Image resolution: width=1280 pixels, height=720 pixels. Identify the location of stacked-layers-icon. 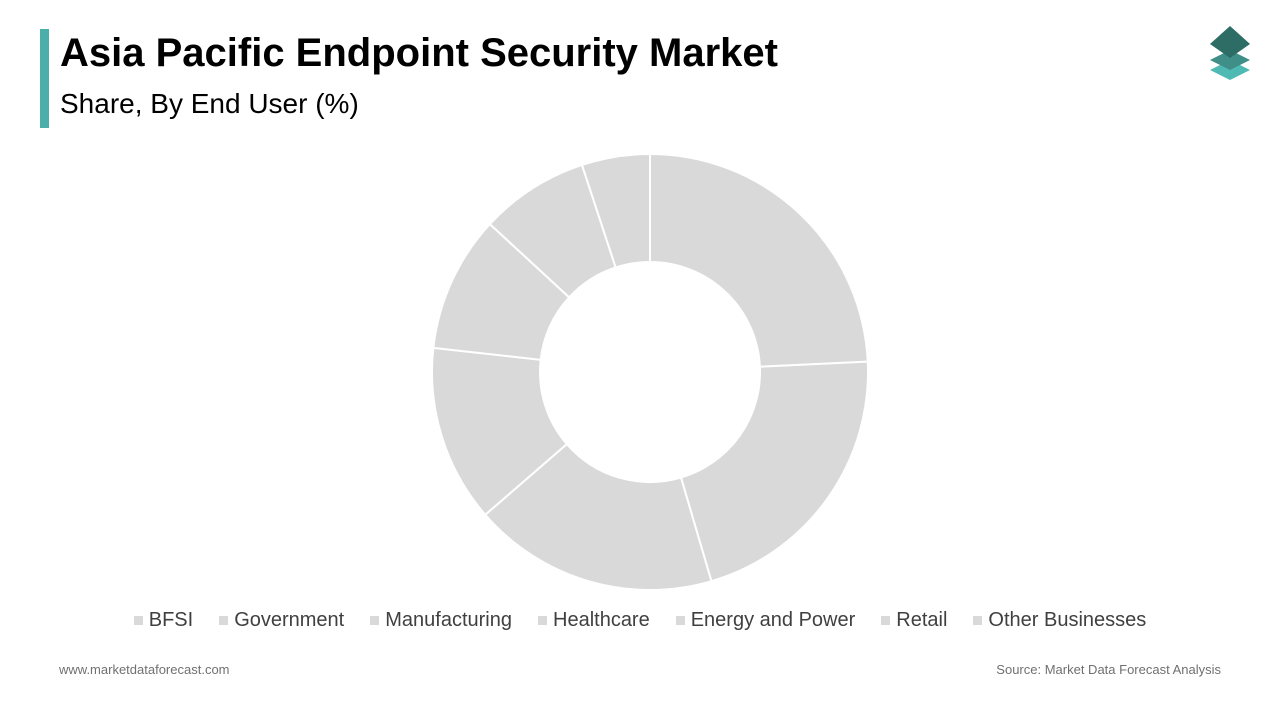
(1230, 53).